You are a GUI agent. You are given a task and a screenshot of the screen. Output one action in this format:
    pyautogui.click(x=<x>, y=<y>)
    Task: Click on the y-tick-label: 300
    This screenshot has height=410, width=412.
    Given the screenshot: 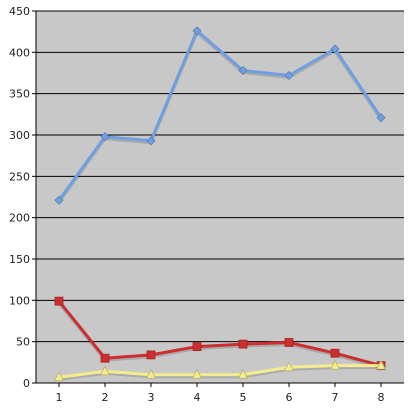 What is the action you would take?
    pyautogui.click(x=19, y=135)
    